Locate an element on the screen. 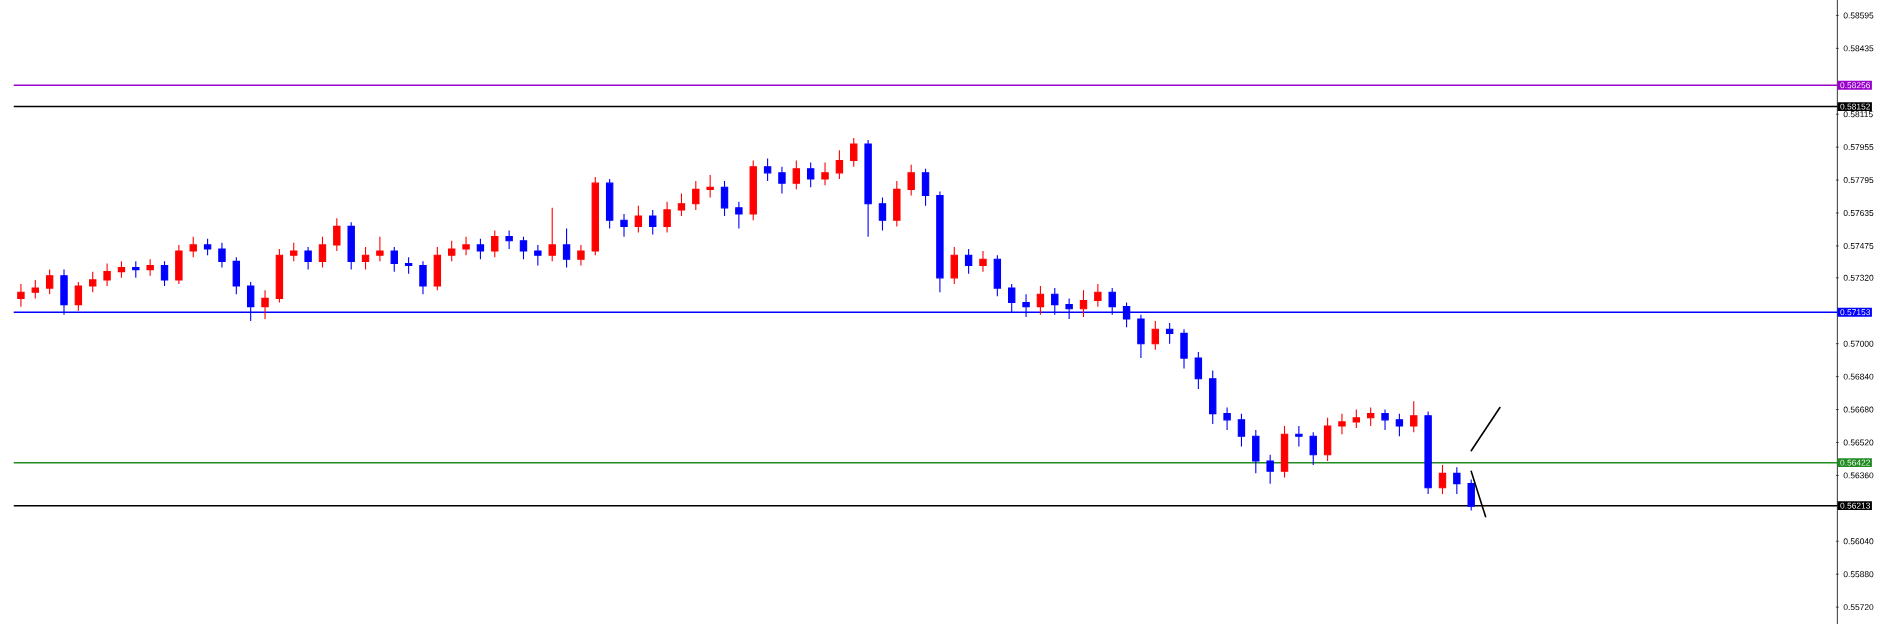  ref-line-label: 0.58152 is located at coordinates (1855, 106).